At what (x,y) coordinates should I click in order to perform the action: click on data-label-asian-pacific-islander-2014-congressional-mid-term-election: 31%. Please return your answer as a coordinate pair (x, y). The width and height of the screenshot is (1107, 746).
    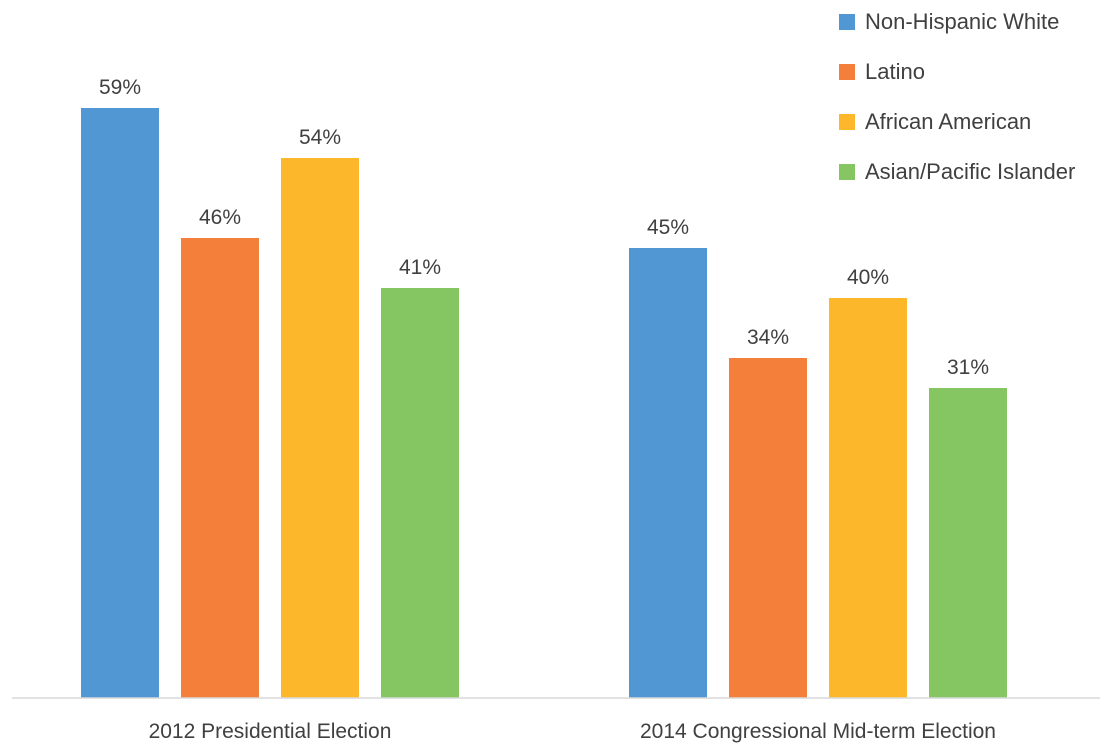
    Looking at the image, I should click on (968, 367).